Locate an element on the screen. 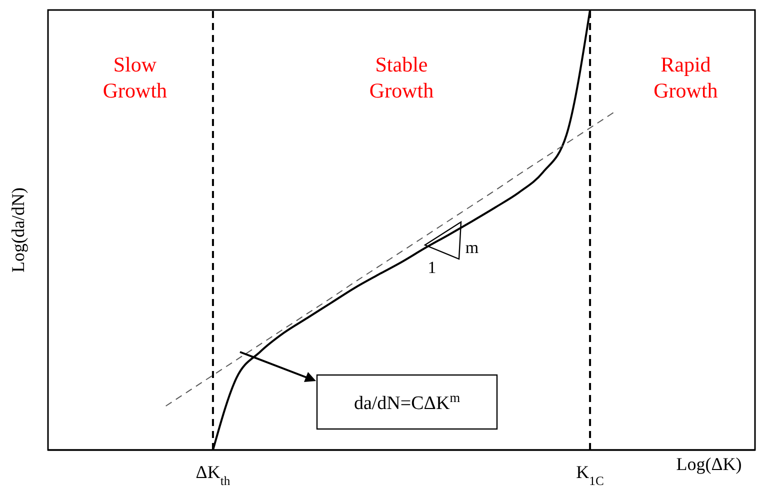 This screenshot has height=492, width=772. annotation: Stable Growth is located at coordinates (401, 77).